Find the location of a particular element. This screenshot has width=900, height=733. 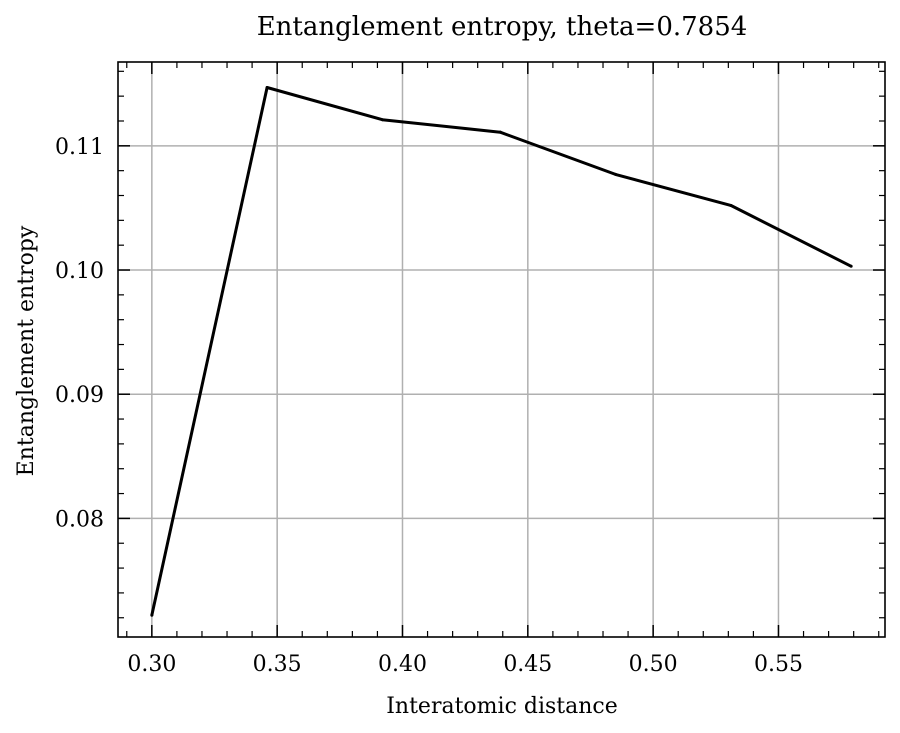

x-tick-label: 0.50 is located at coordinates (653, 664).